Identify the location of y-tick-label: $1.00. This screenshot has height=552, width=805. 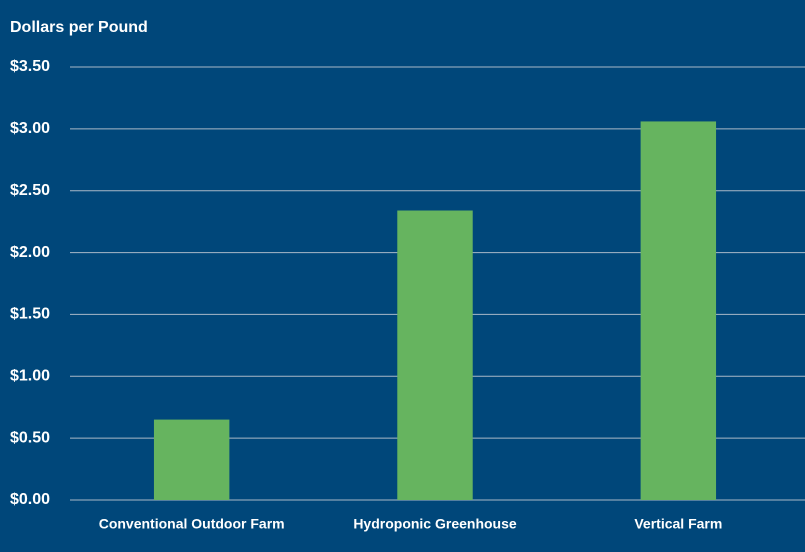
(30, 376).